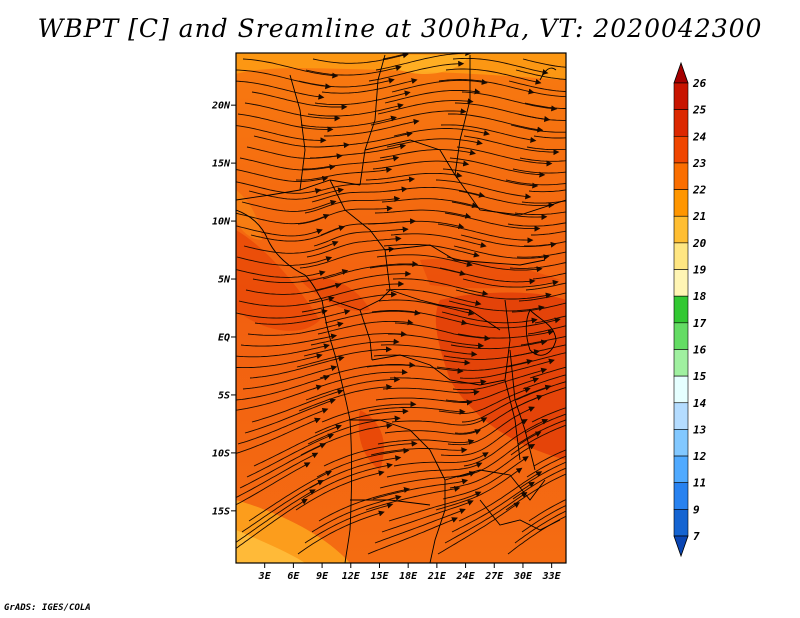 The width and height of the screenshot is (800, 618). What do you see at coordinates (700, 323) in the screenshot?
I see `colorbar-label: 17` at bounding box center [700, 323].